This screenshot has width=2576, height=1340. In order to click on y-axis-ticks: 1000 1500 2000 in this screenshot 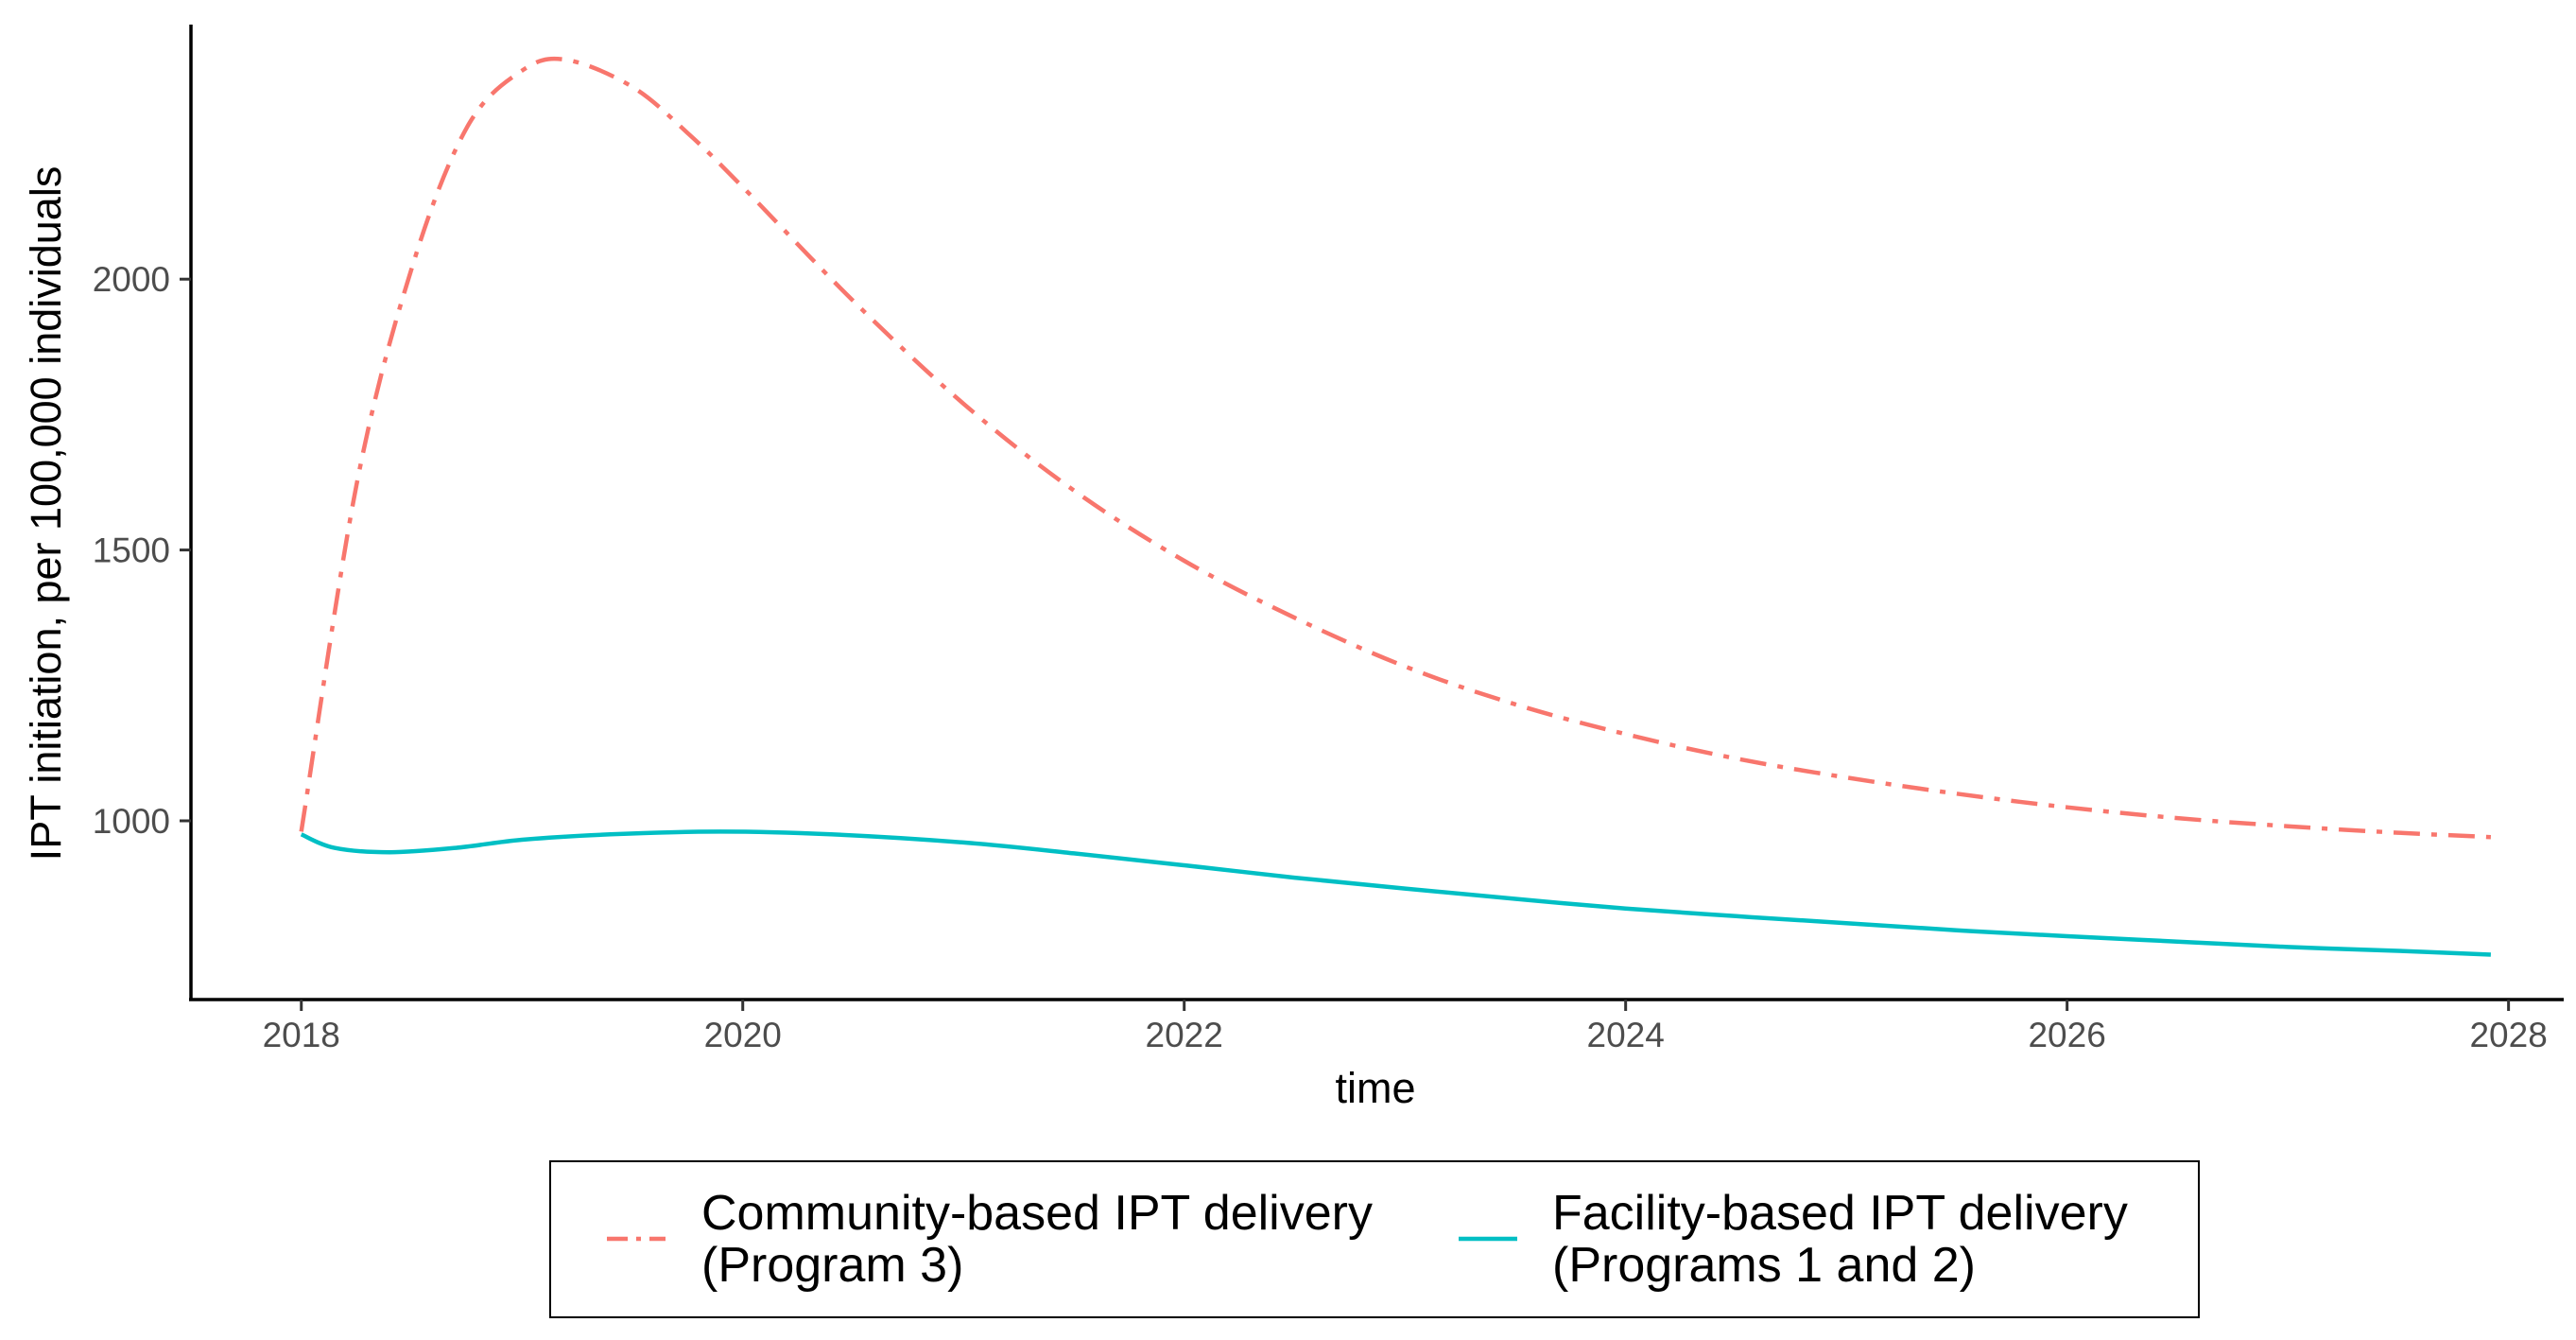, I will do `click(142, 550)`.